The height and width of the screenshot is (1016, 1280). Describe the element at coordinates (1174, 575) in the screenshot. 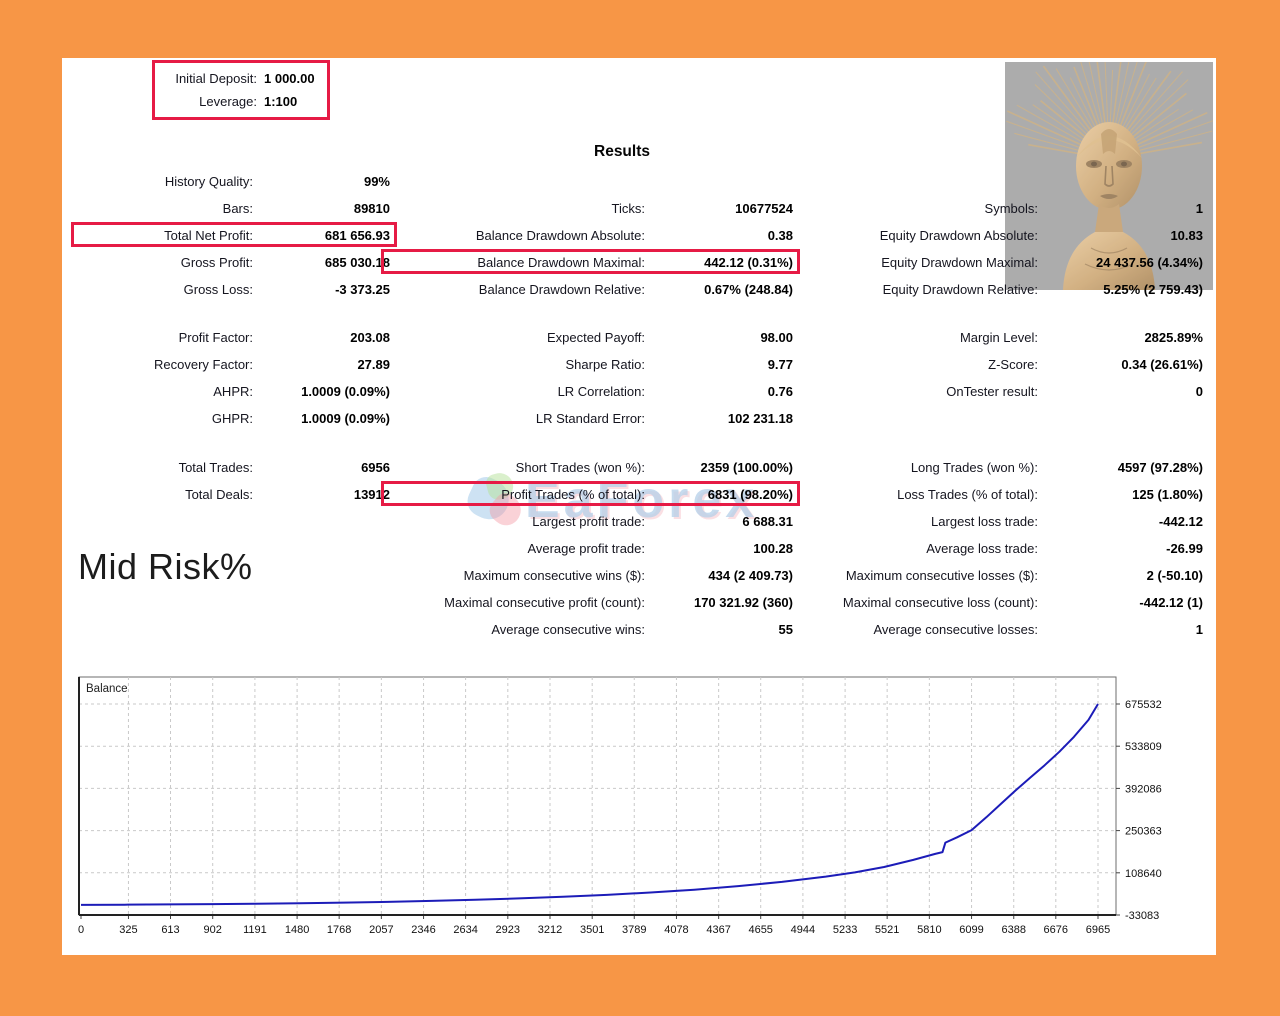

I see `stat-value: 2 (-50.10)` at that location.